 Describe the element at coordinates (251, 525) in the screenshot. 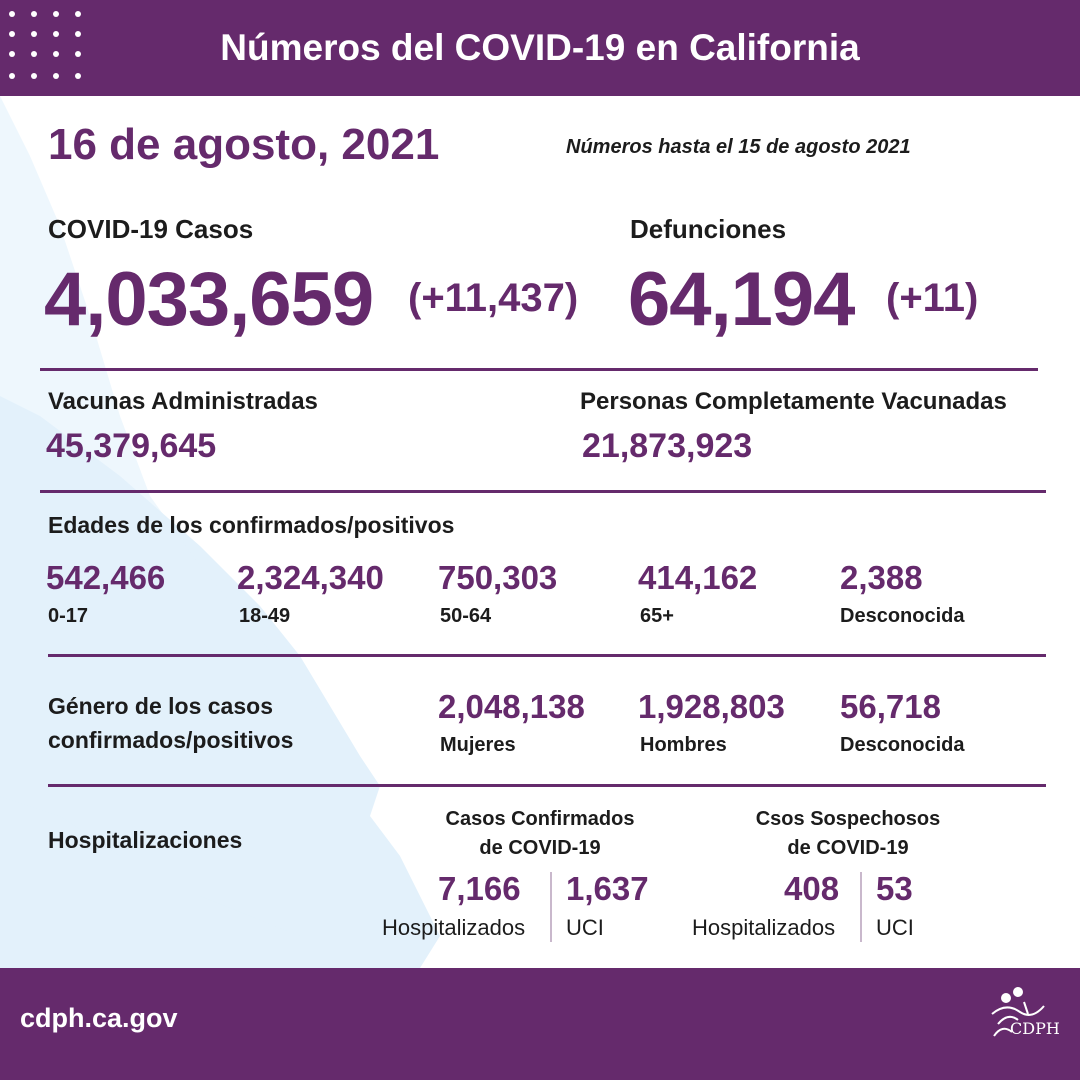

I see `ages-label: Edades de los confirmados/positivos` at that location.